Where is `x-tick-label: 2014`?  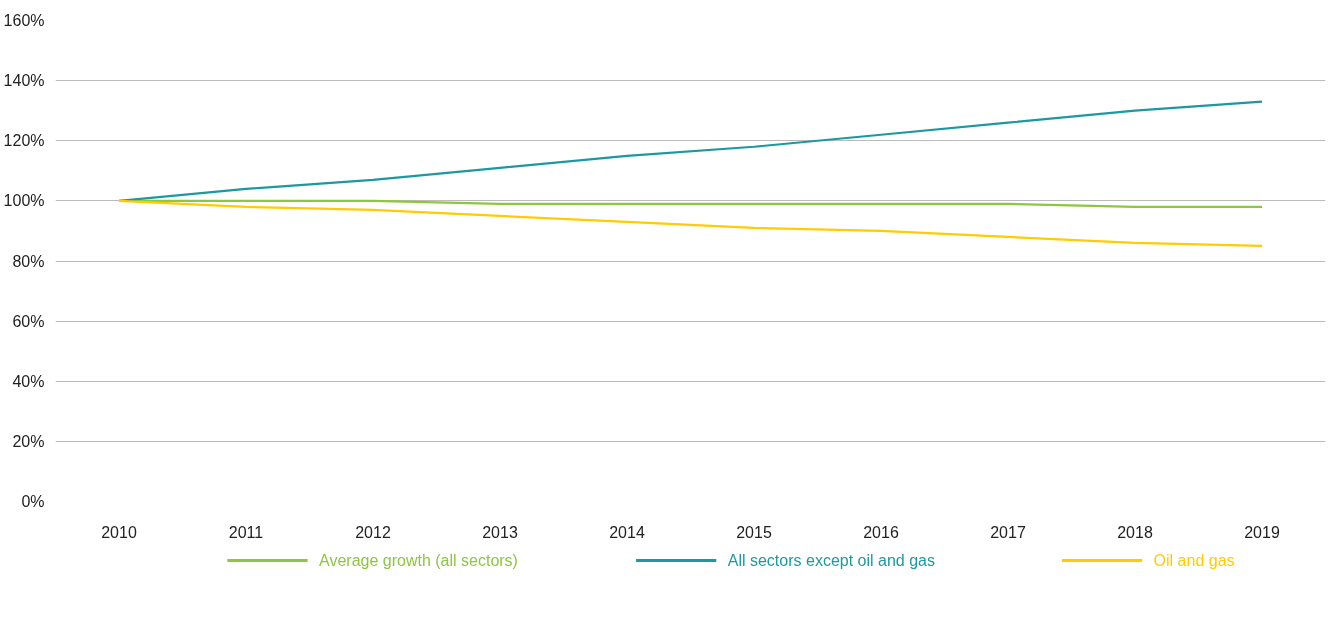
x-tick-label: 2014 is located at coordinates (627, 532).